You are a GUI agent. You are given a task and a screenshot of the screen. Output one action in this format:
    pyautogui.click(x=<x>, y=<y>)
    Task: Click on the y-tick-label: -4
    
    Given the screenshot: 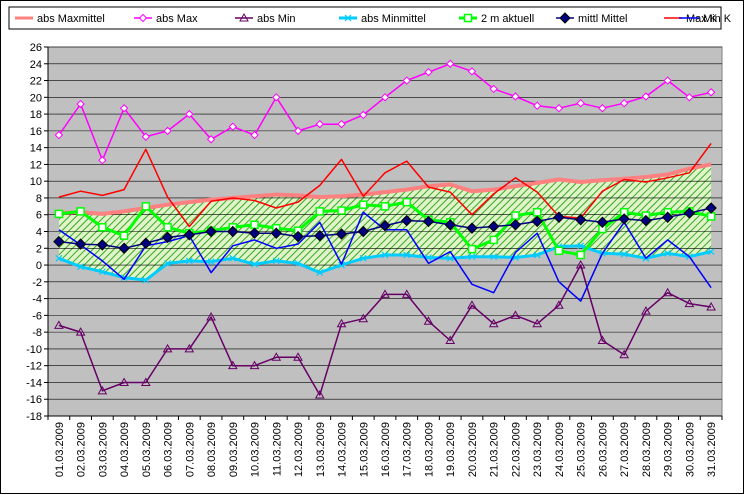 What is the action you would take?
    pyautogui.click(x=37, y=300)
    